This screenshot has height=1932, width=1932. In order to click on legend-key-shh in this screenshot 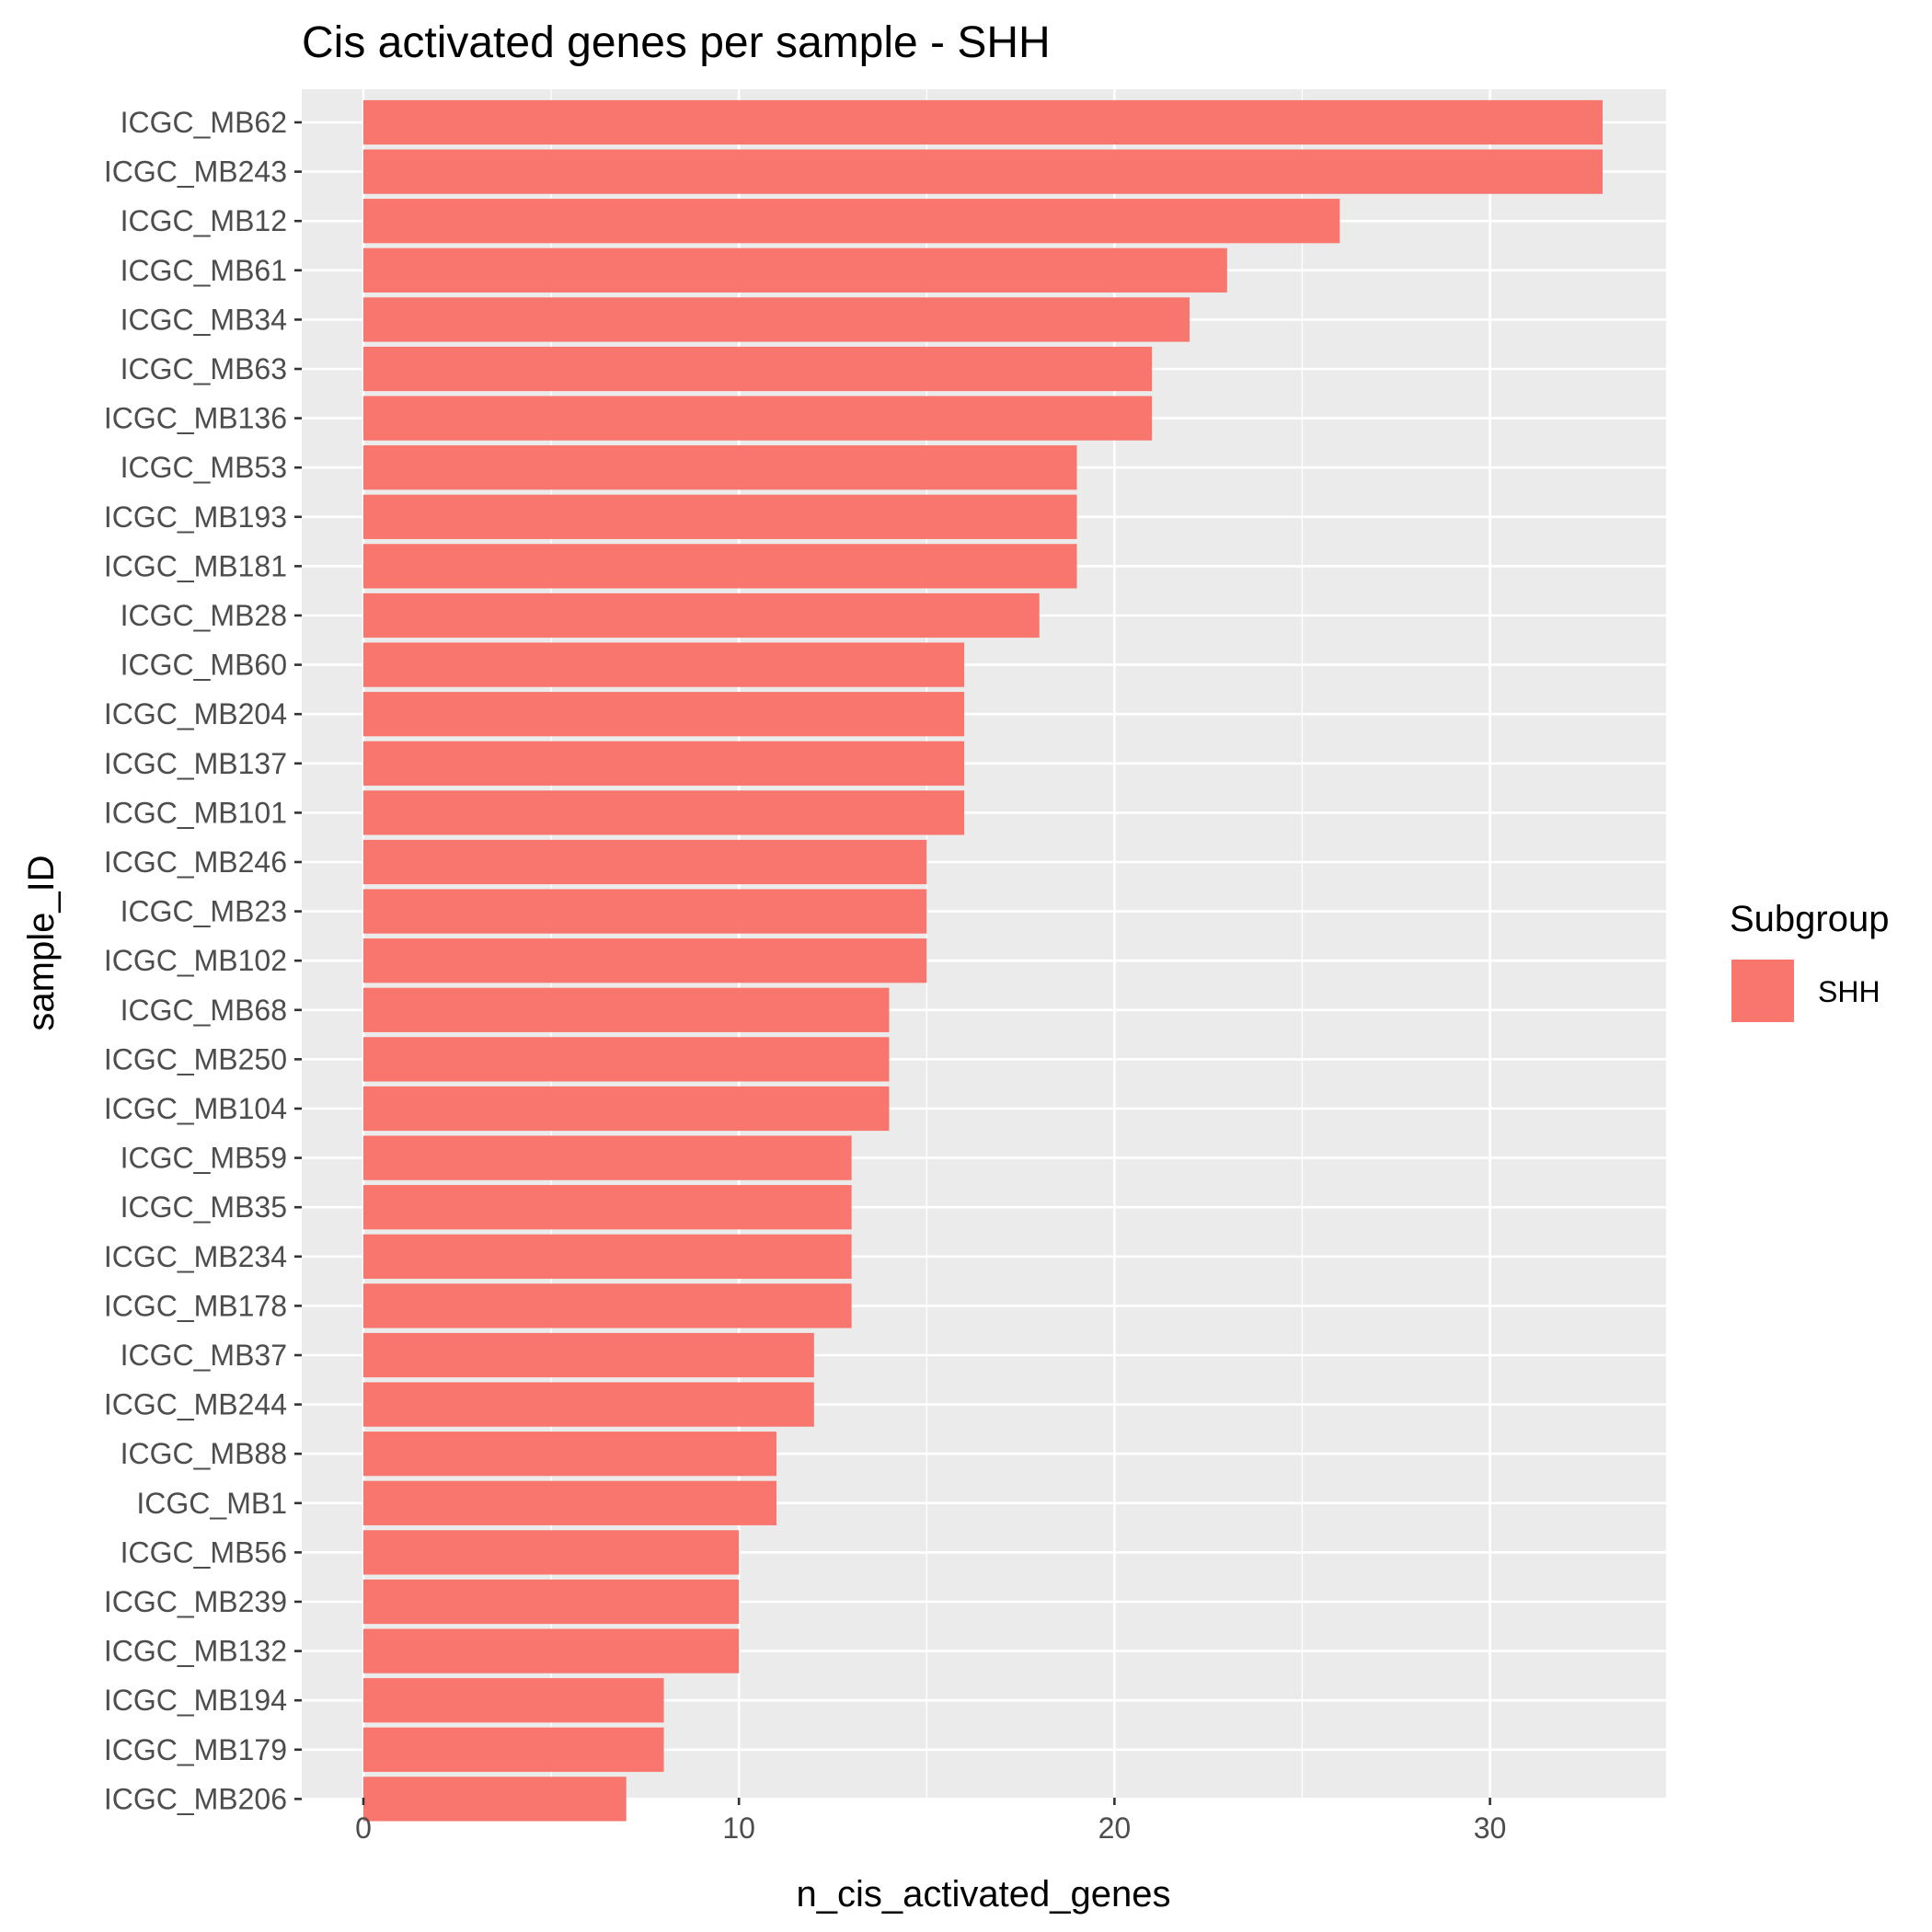, I will do `click(1762, 991)`.